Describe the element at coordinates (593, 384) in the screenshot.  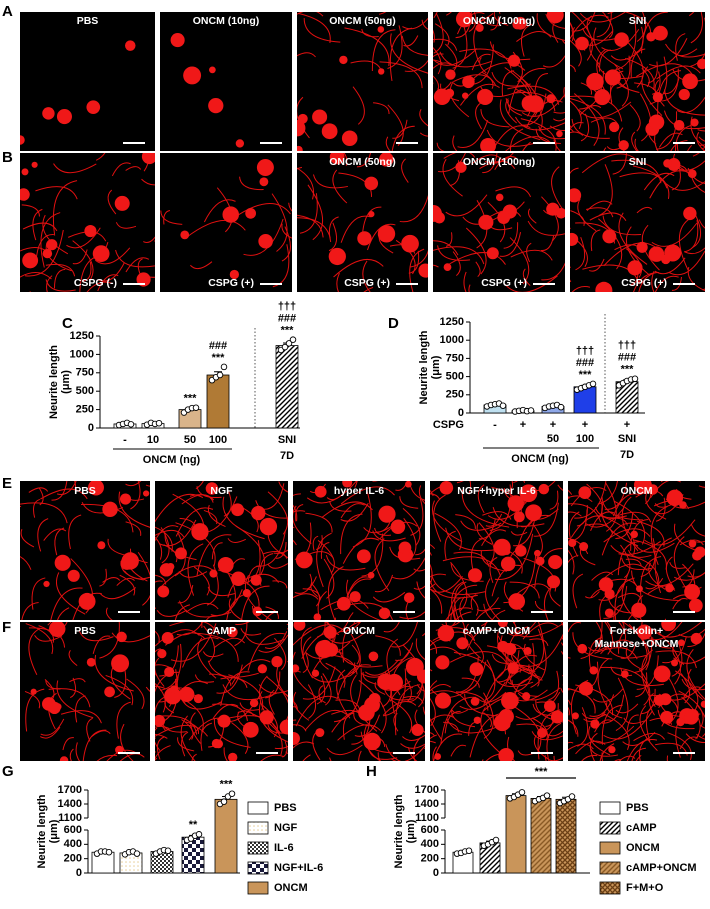
I see `data-point` at that location.